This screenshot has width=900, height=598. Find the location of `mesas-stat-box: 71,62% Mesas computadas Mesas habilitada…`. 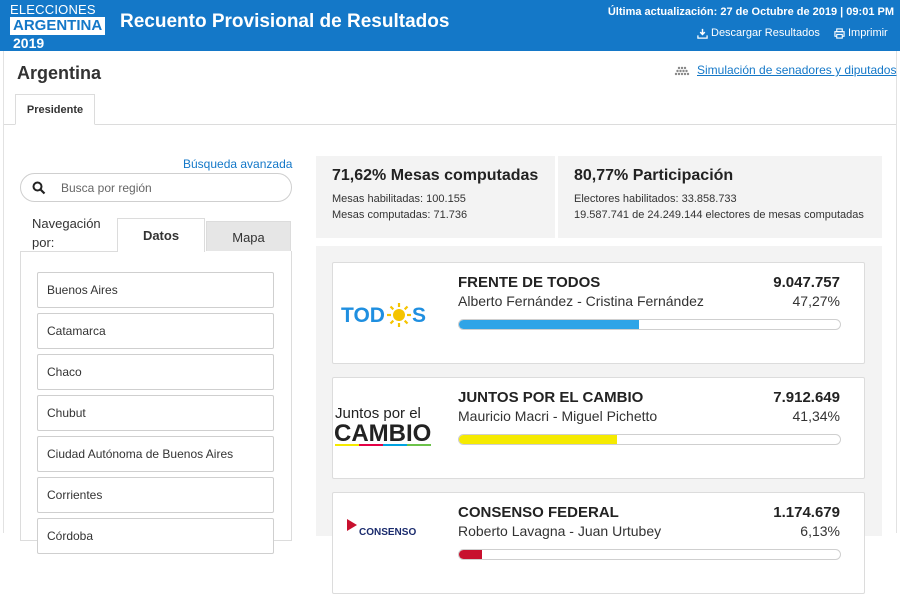

mesas-stat-box: 71,62% Mesas computadas Mesas habilitada… is located at coordinates (435, 197).